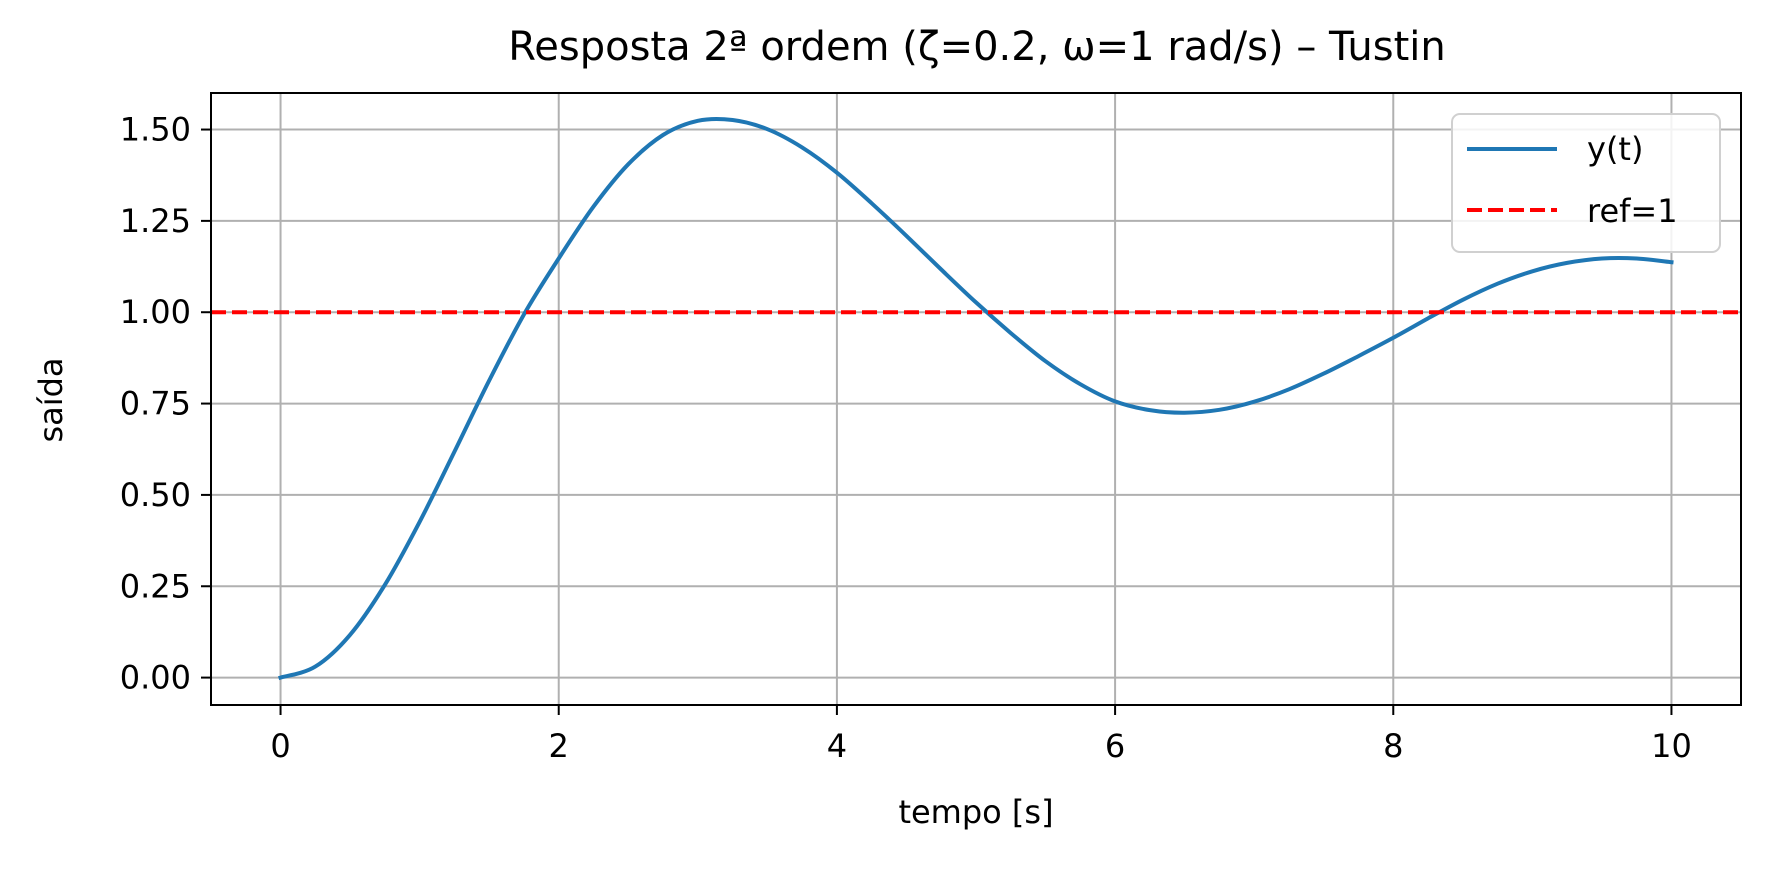 This screenshot has height=870, width=1770. What do you see at coordinates (155, 312) in the screenshot?
I see `y-tick-label: 1.00` at bounding box center [155, 312].